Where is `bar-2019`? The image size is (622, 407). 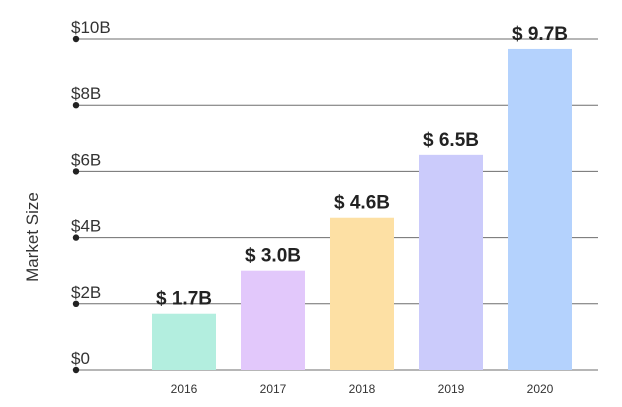
bar-2019 is located at coordinates (451, 262).